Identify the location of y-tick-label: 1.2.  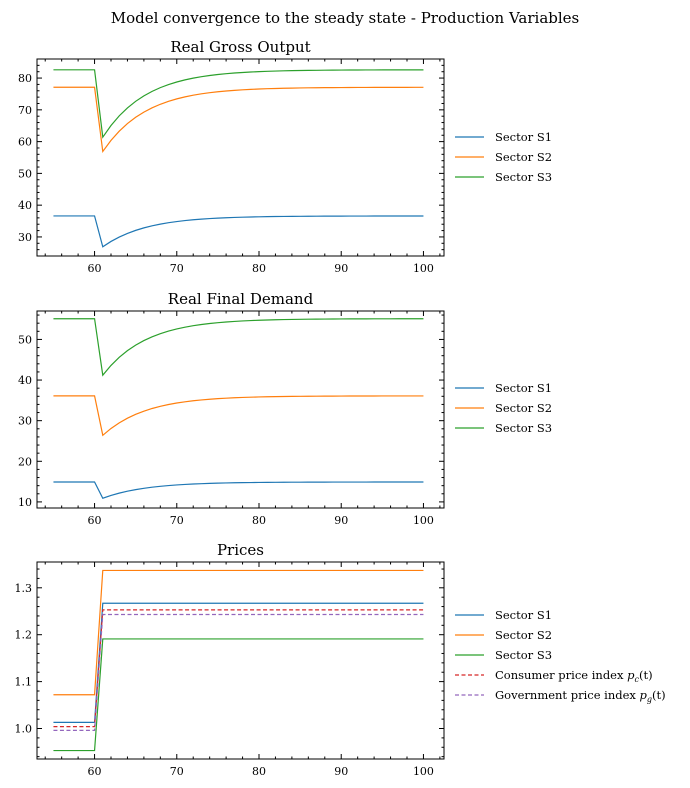
(24, 635).